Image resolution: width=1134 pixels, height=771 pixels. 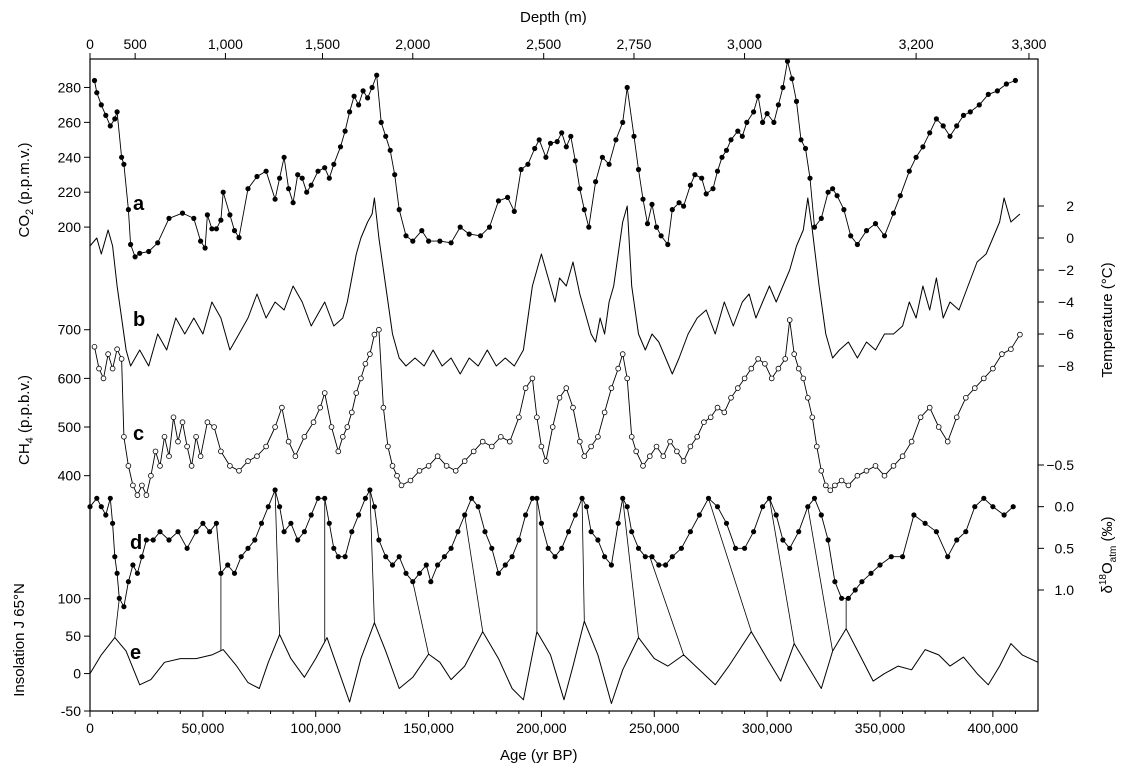 What do you see at coordinates (19, 640) in the screenshot?
I see `svg-text: Insolation J 65°N` at bounding box center [19, 640].